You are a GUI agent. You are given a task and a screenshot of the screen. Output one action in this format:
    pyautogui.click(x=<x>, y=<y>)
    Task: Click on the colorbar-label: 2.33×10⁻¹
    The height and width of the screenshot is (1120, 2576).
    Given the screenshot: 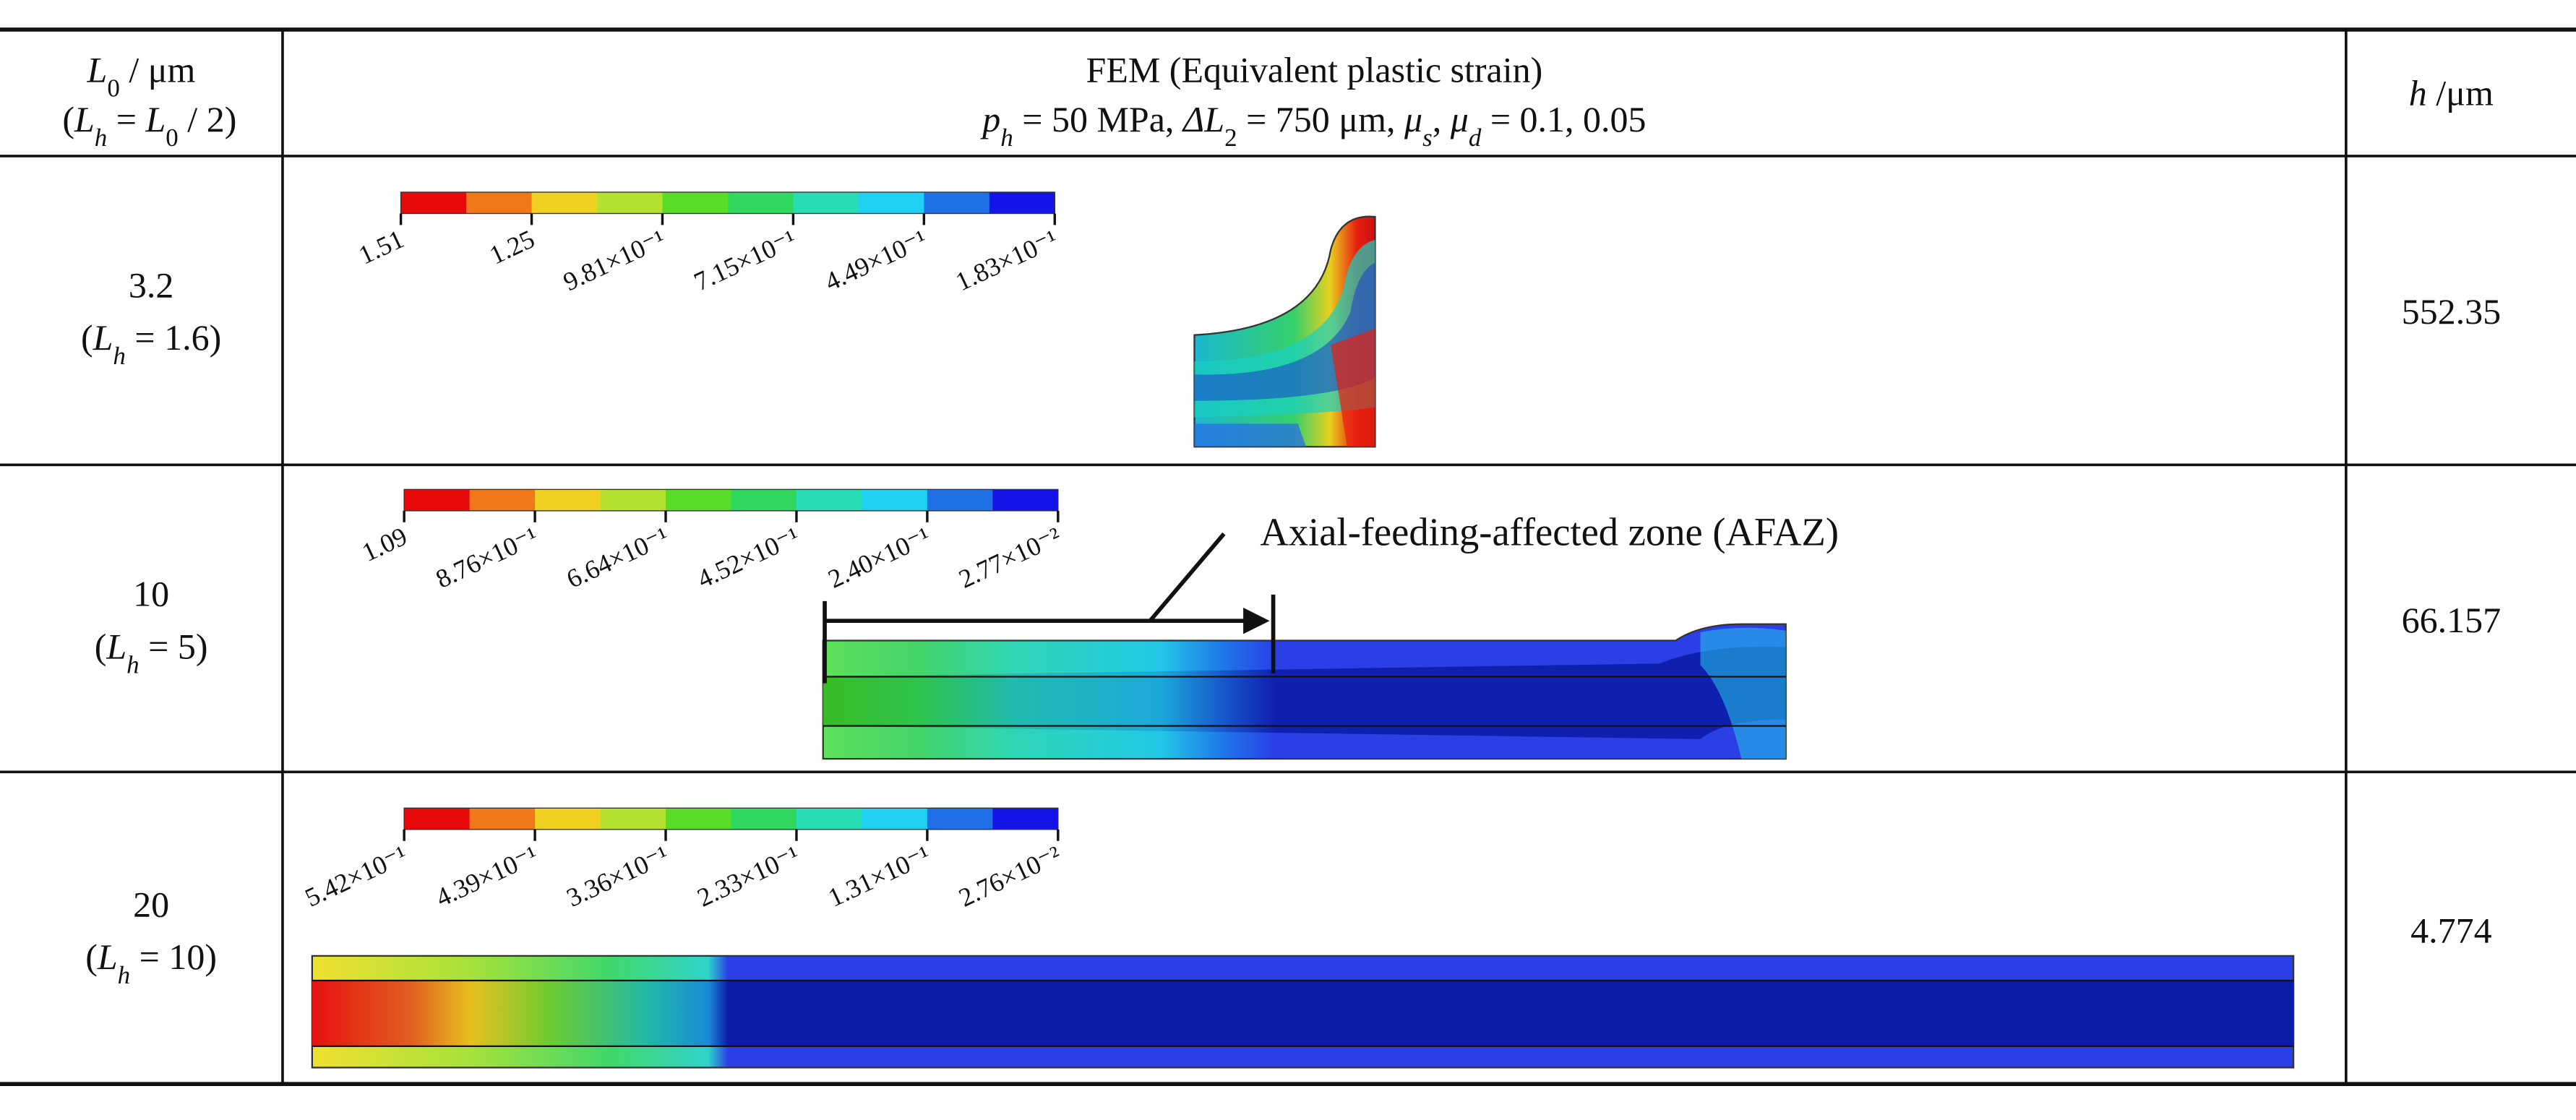 What is the action you would take?
    pyautogui.click(x=748, y=876)
    